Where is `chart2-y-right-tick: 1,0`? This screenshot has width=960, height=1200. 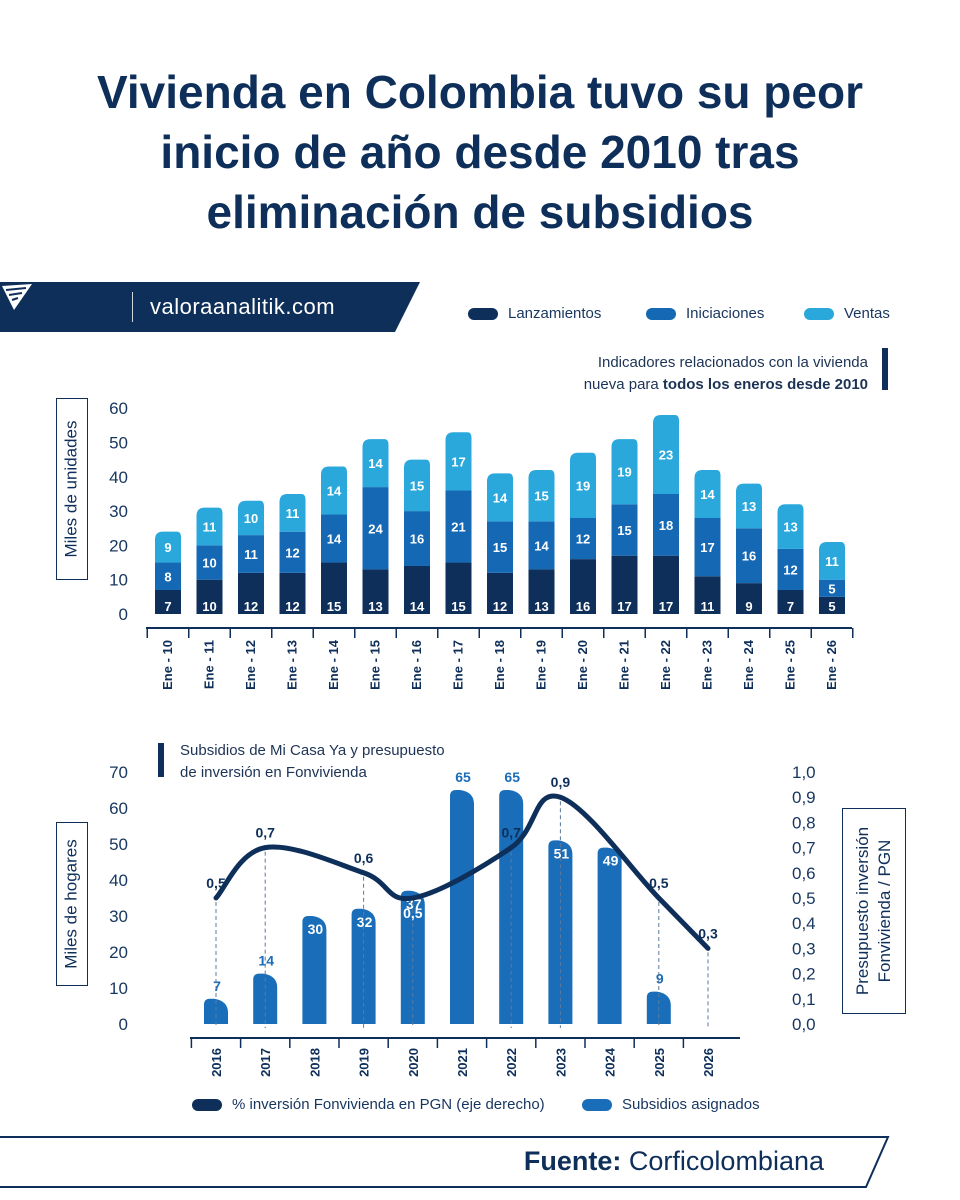
chart2-y-right-tick: 1,0 is located at coordinates (804, 772).